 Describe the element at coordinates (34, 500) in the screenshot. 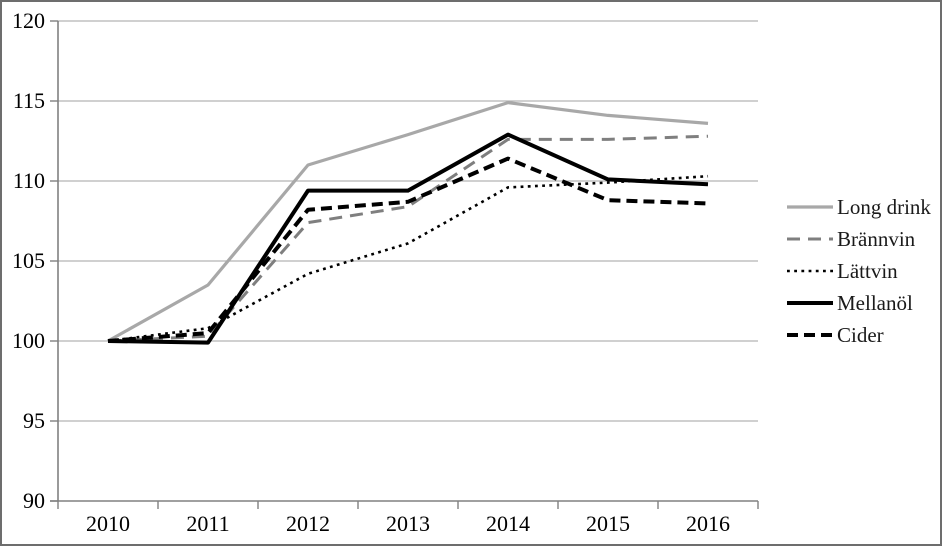

I see `y-tick-label: 90` at that location.